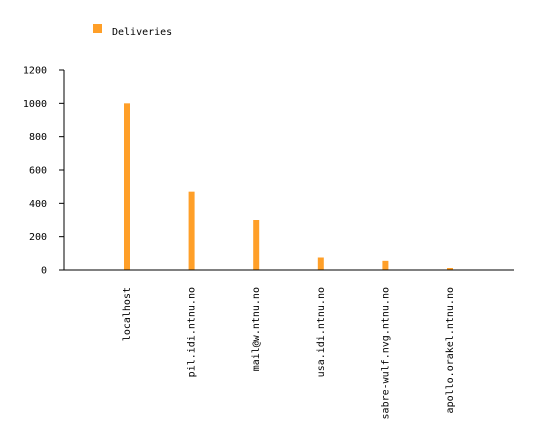 This screenshot has width=533, height=427. What do you see at coordinates (256, 329) in the screenshot?
I see `x-tick-label: mail@w.ntnu.no` at bounding box center [256, 329].